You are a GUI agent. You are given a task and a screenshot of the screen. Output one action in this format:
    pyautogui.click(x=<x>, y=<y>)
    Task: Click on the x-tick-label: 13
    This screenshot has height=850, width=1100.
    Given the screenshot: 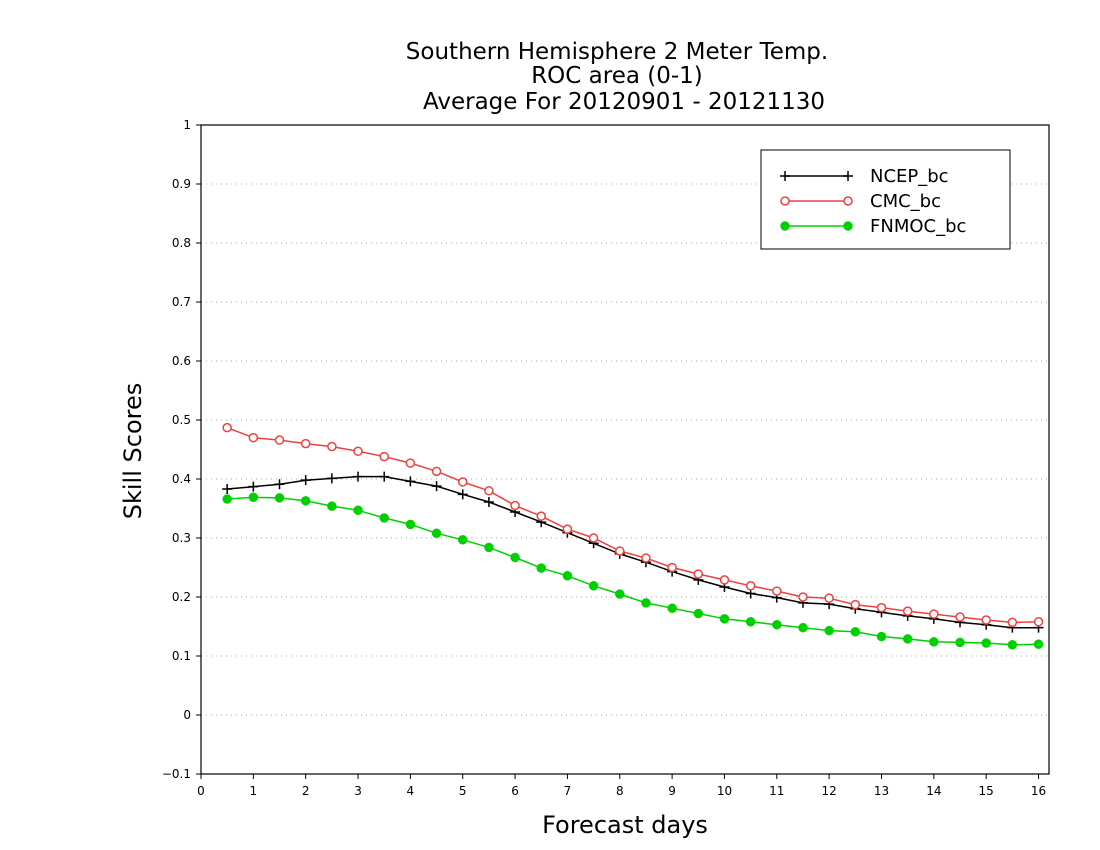 What is the action you would take?
    pyautogui.click(x=881, y=791)
    